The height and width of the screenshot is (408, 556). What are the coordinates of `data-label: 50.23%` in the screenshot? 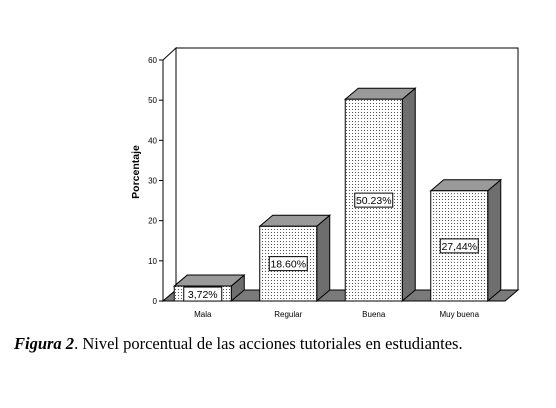 It's located at (374, 200).